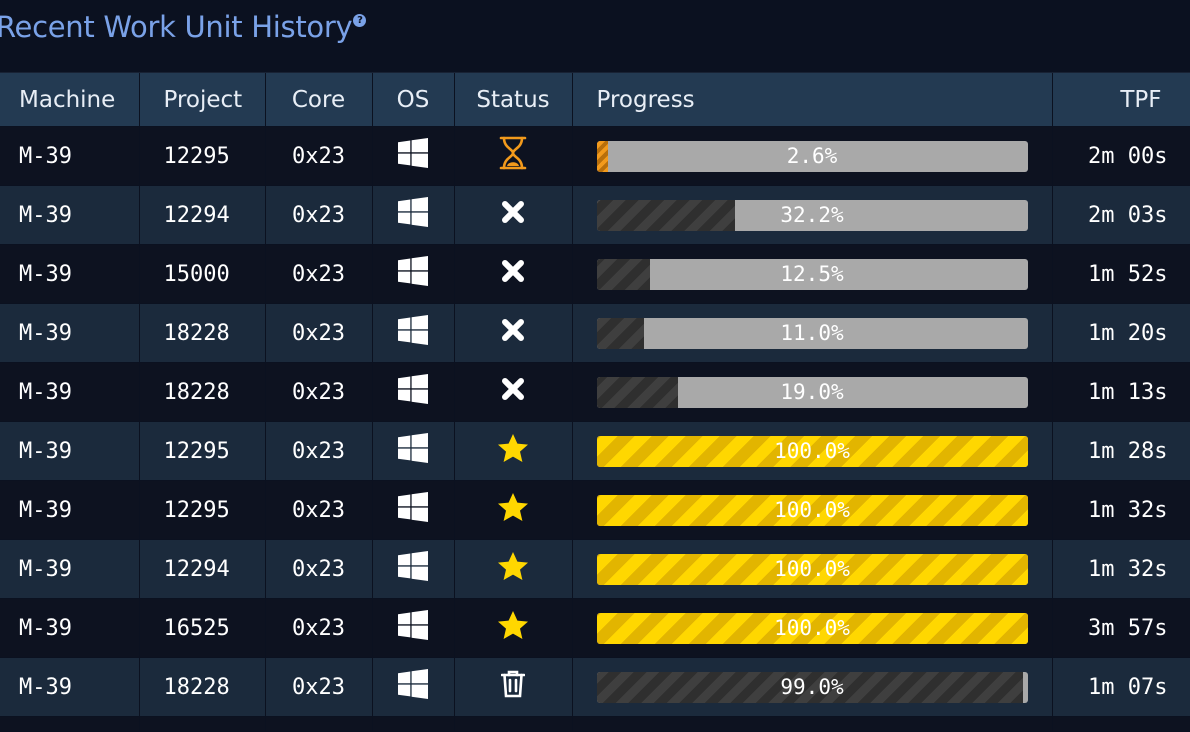 The width and height of the screenshot is (1190, 732). Describe the element at coordinates (1121, 687) in the screenshot. I see `cell-tpf: 1m 07s` at that location.